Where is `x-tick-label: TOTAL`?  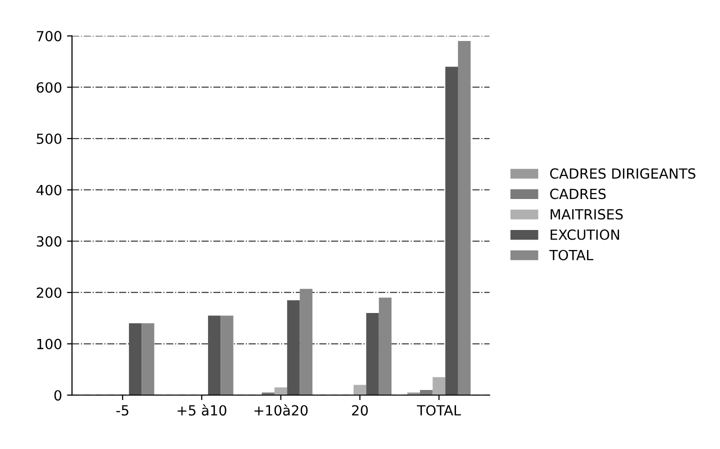
x-tick-label: TOTAL is located at coordinates (438, 410).